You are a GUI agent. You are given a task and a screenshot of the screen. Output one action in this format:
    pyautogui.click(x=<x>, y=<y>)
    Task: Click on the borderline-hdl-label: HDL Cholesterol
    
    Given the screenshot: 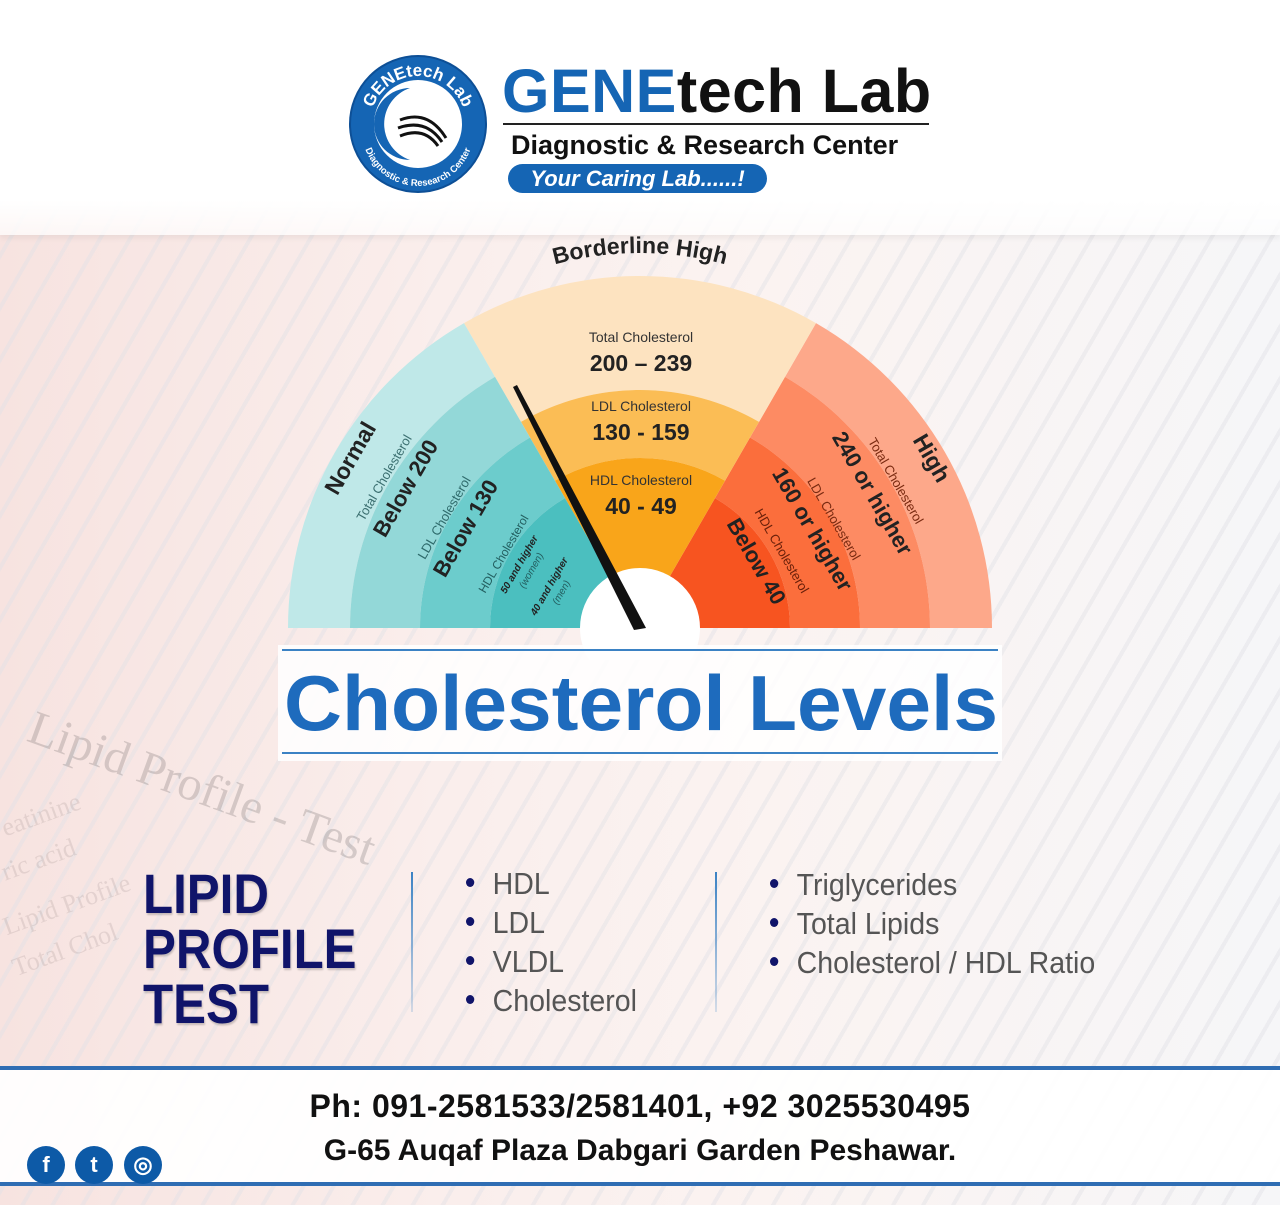 What is the action you would take?
    pyautogui.click(x=641, y=480)
    